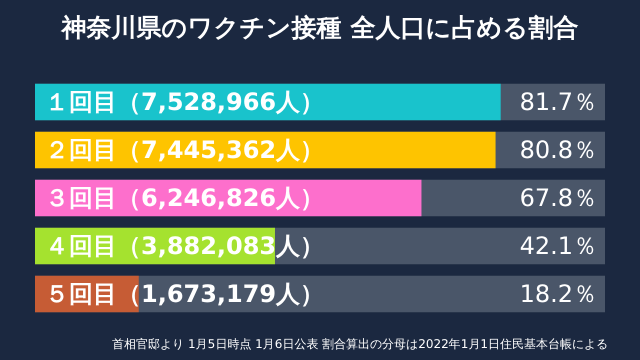 This screenshot has height=360, width=640. Describe the element at coordinates (558, 246) in the screenshot. I see `data-label: 42.1％` at that location.